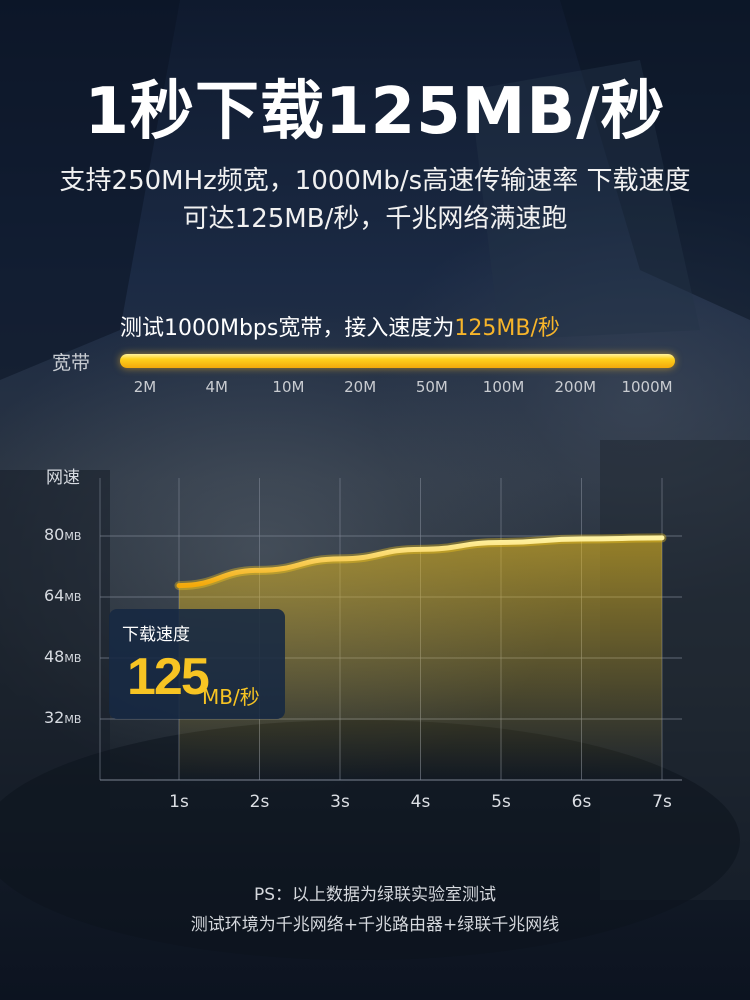 The width and height of the screenshot is (750, 1000). What do you see at coordinates (287, 328) in the screenshot?
I see `bandwidth-caption-prefix: 测试1000Mbps宽带，接入速度为` at bounding box center [287, 328].